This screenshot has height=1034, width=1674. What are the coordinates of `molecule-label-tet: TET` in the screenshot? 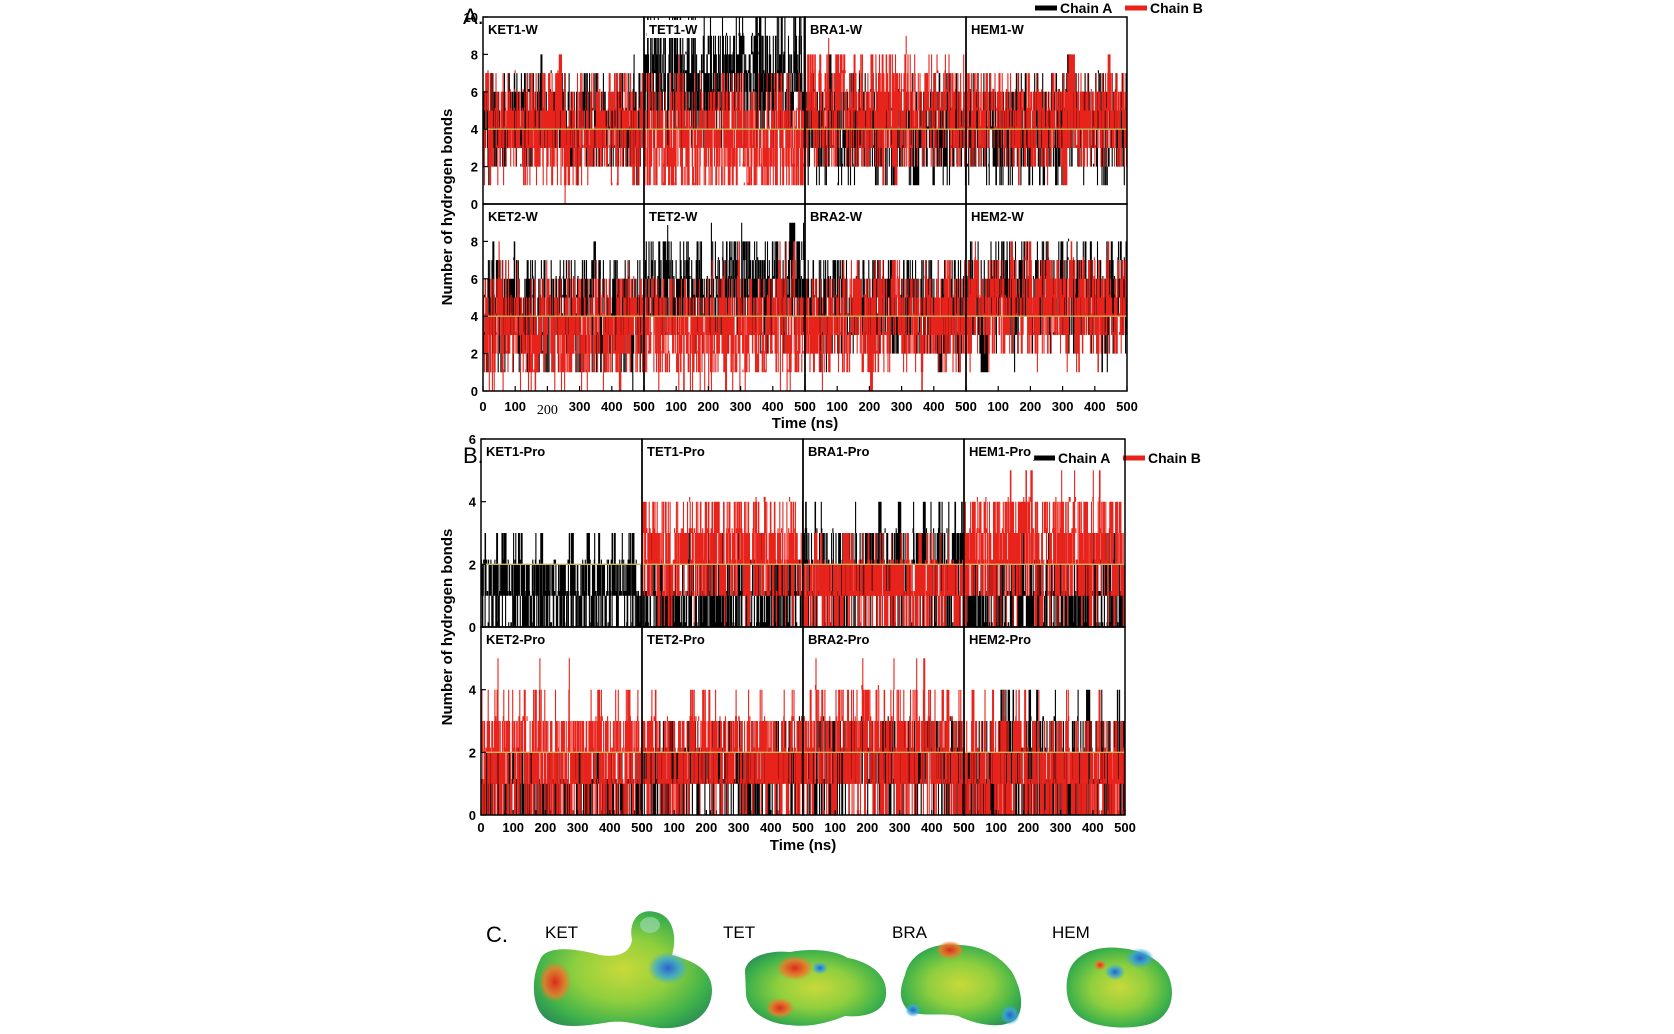 It's located at (739, 932).